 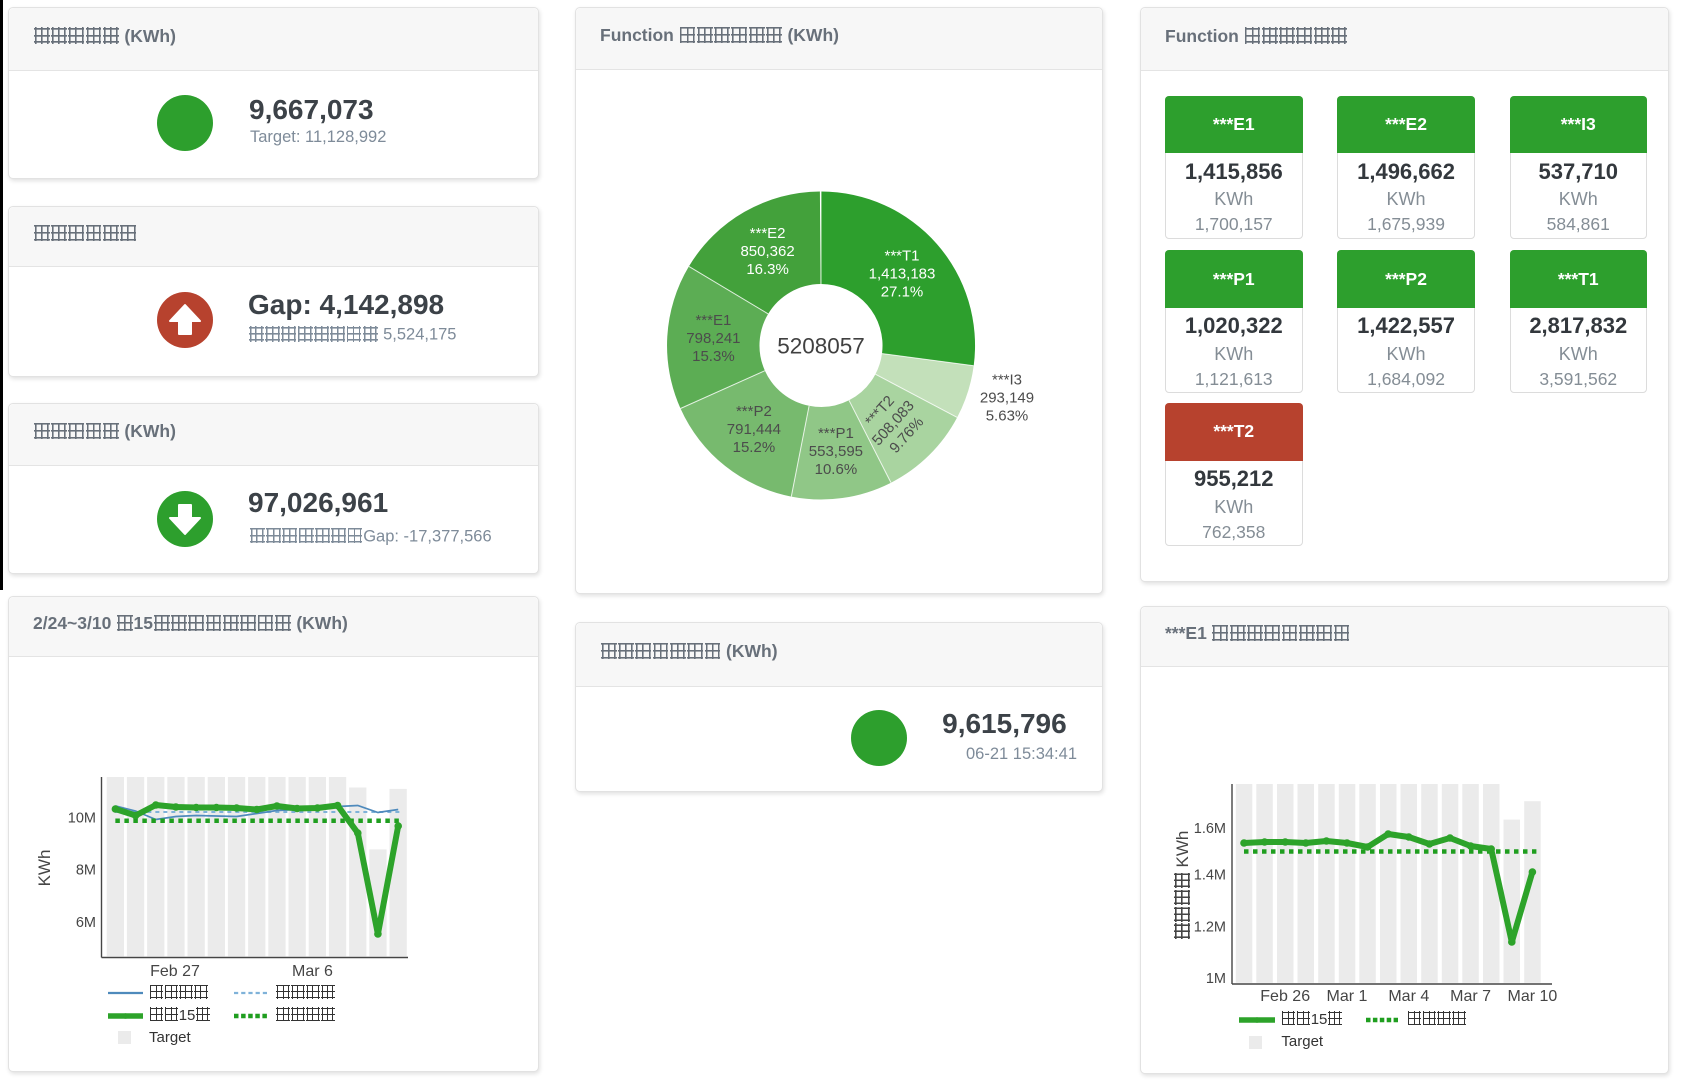 What do you see at coordinates (1285, 996) in the screenshot?
I see `svg-text: Feb 26` at bounding box center [1285, 996].